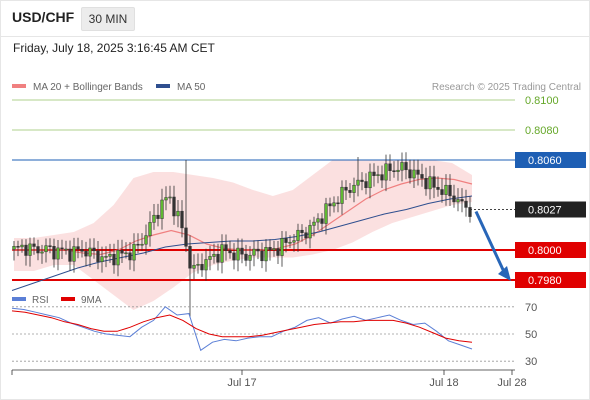 The height and width of the screenshot is (400, 590). I want to click on resistance-label: 0.8100, so click(542, 101).